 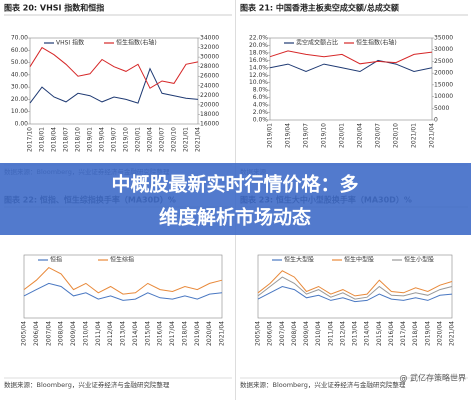 What do you see at coordinates (443, 96) in the screenshot?
I see `y2-tick-label: 10000` at bounding box center [443, 96].